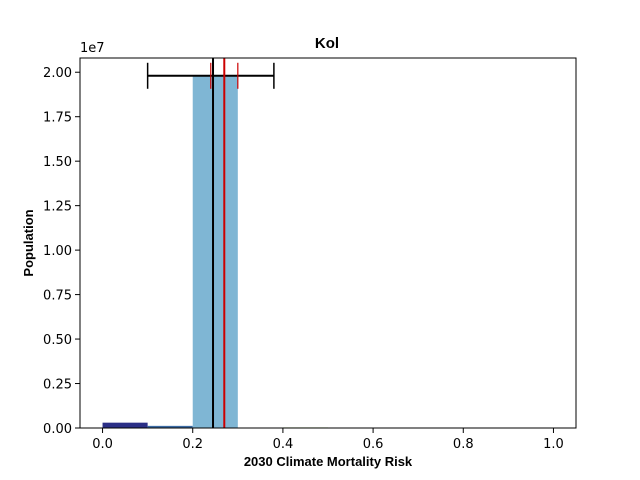 The width and height of the screenshot is (640, 480). What do you see at coordinates (327, 43) in the screenshot?
I see `chart-title: Kol` at bounding box center [327, 43].